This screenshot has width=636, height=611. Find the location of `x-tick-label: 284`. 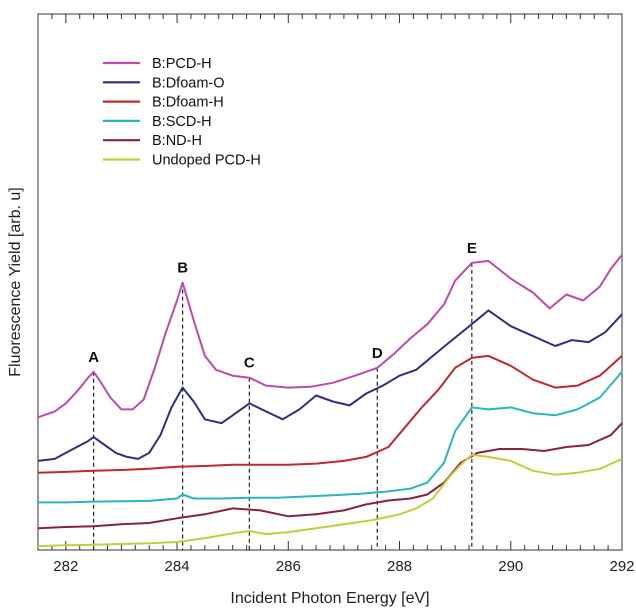

x-tick-label: 284 is located at coordinates (177, 566).